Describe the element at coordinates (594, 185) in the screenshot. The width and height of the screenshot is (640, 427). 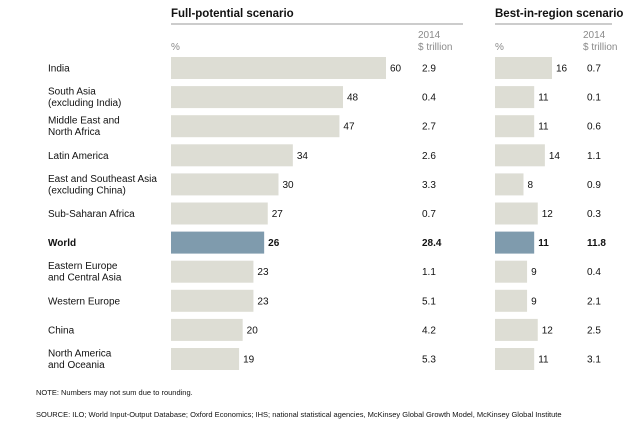
I see `amount-best: 0.9` at that location.